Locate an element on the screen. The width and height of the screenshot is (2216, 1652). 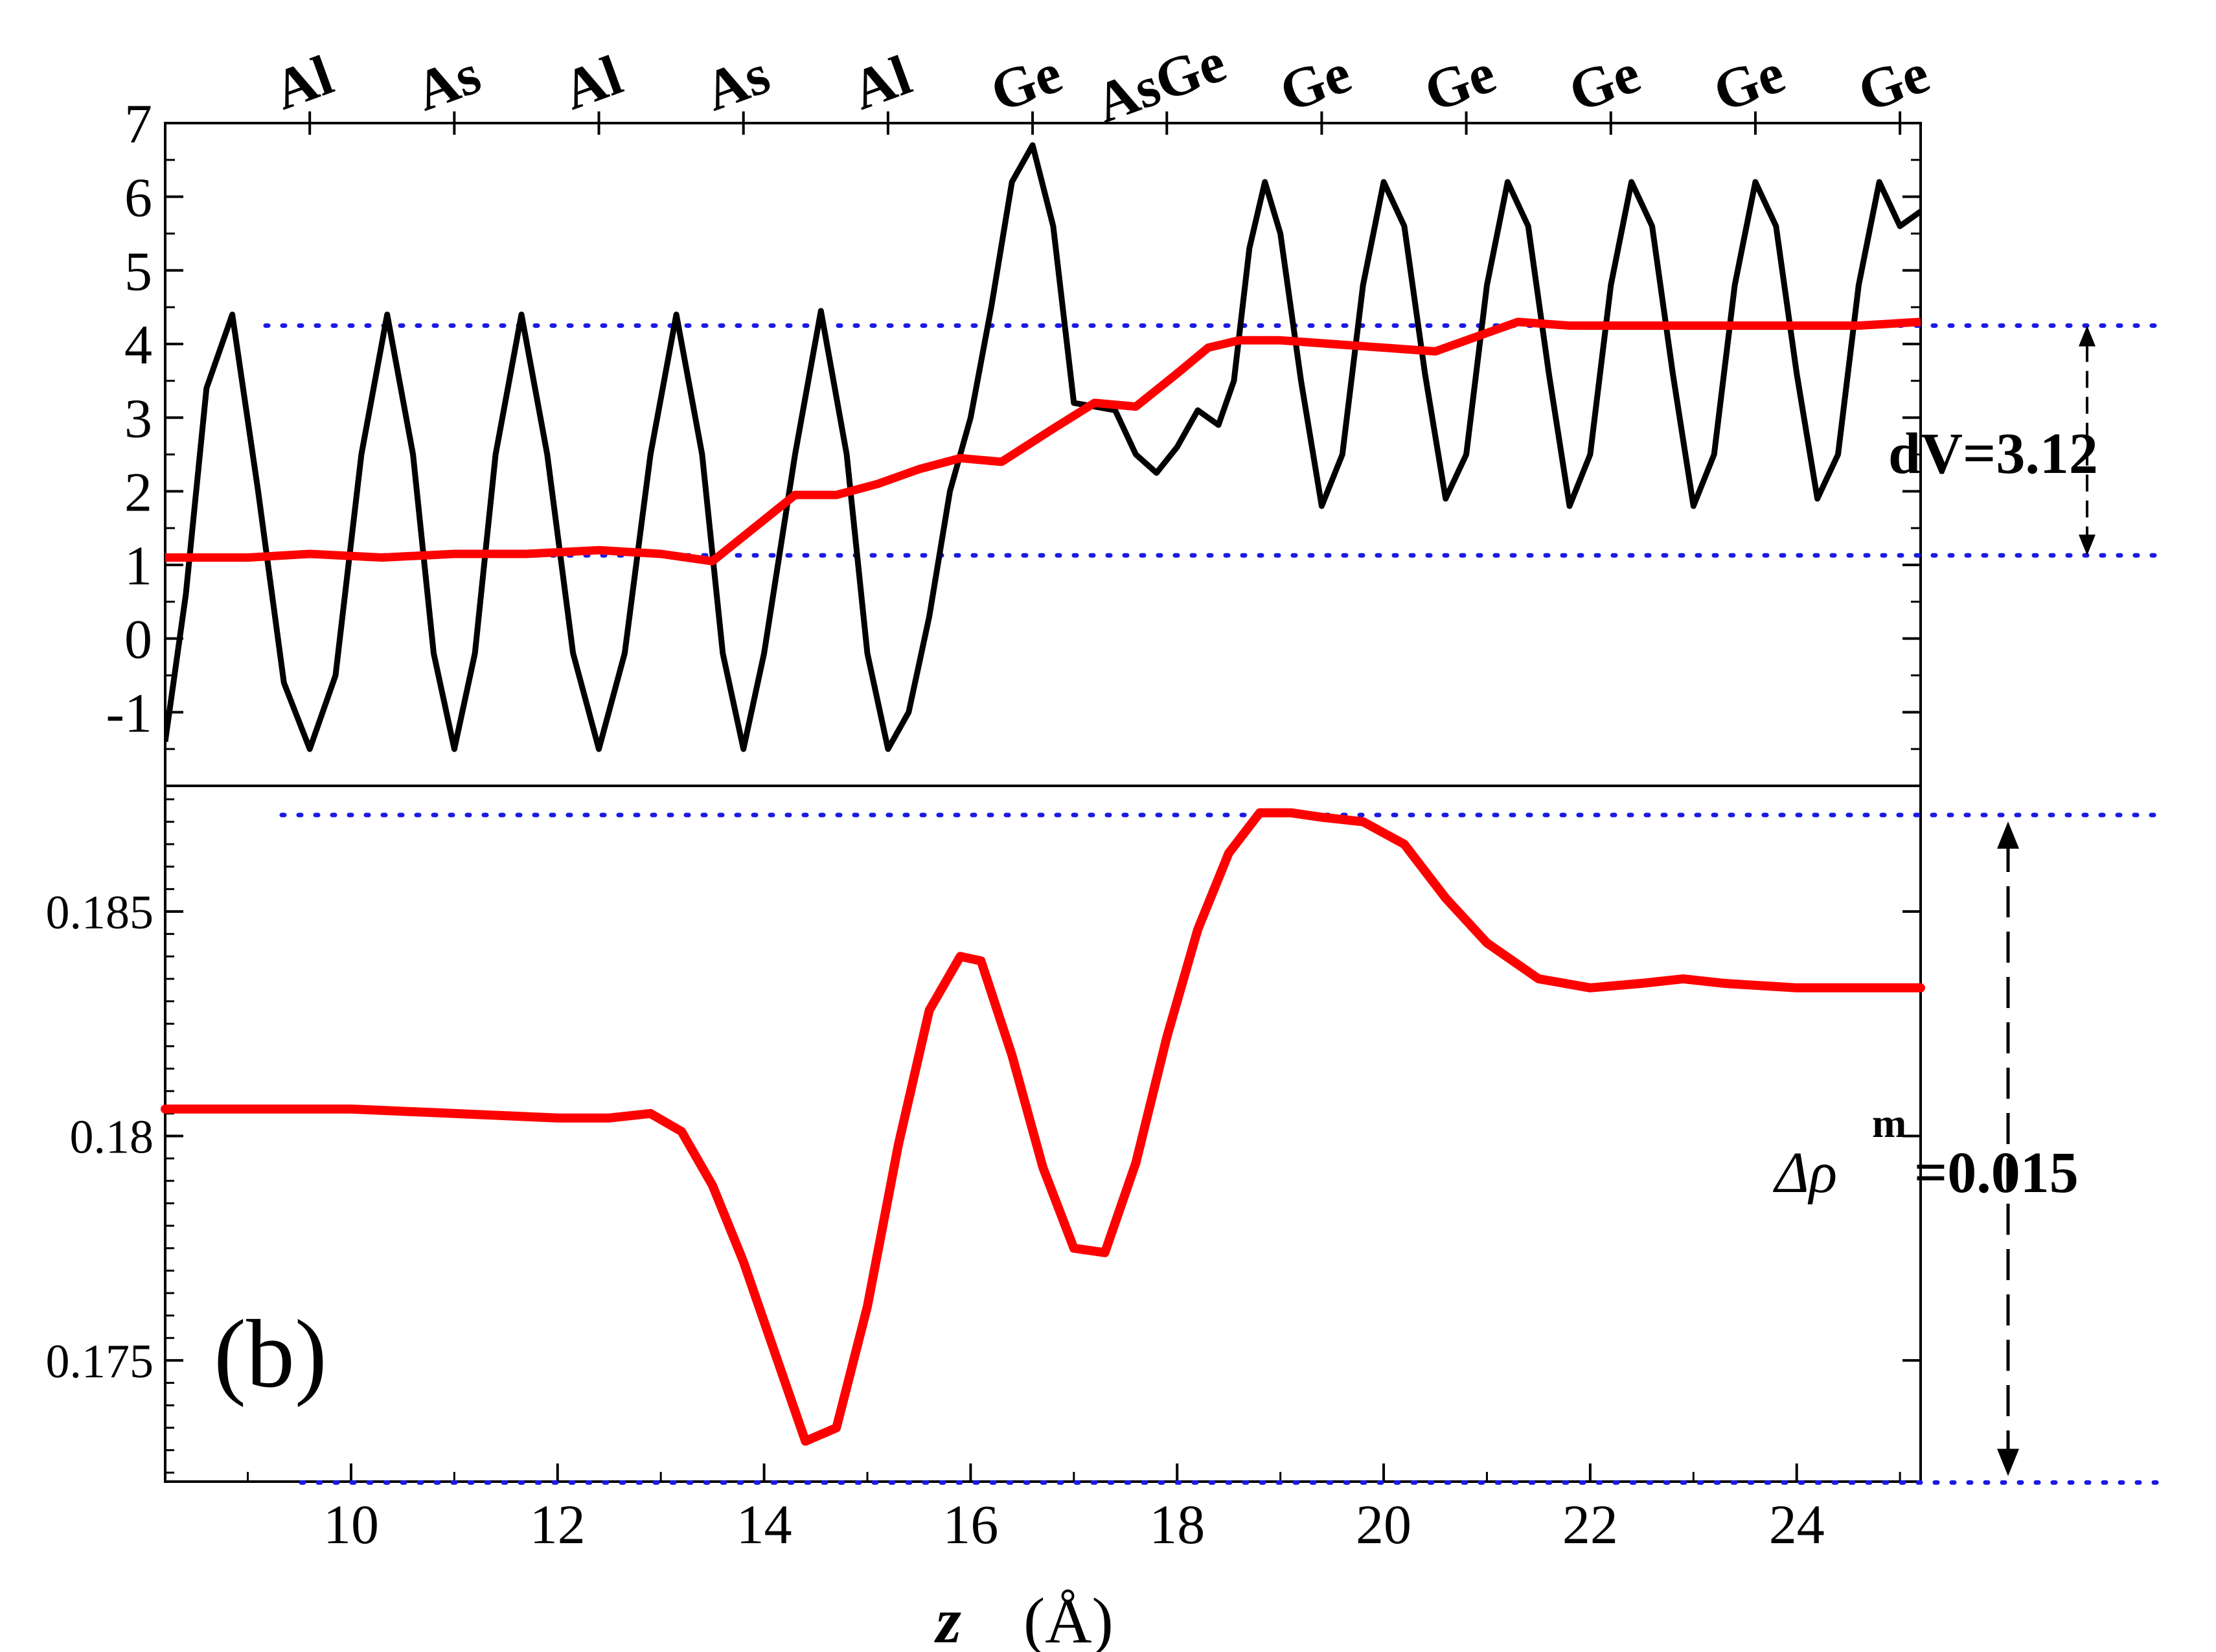
top-y-tick-label: 1 is located at coordinates (138, 565).